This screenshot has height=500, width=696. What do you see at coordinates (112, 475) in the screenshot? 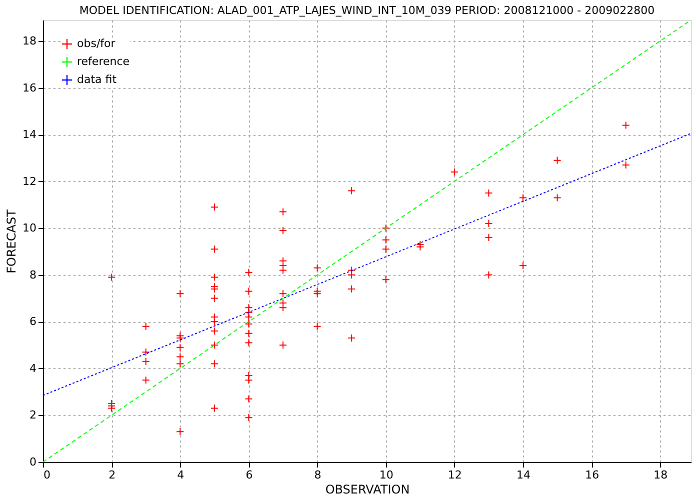
I see `x-tick-label: 2` at bounding box center [112, 475].